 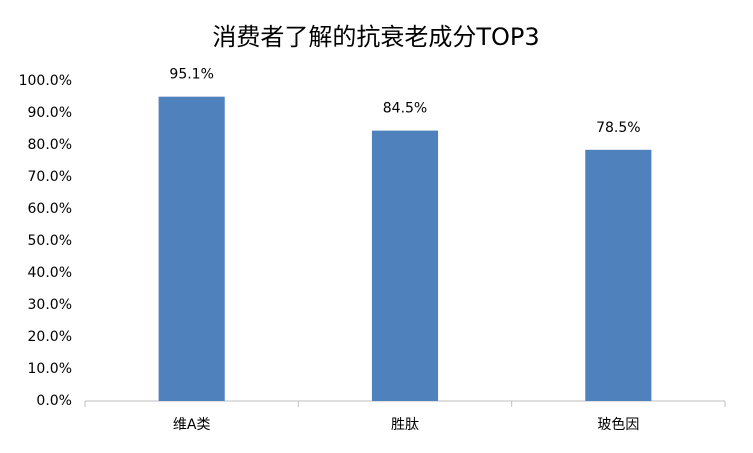 I want to click on y-tick-label: 80.0%, so click(x=50, y=145).